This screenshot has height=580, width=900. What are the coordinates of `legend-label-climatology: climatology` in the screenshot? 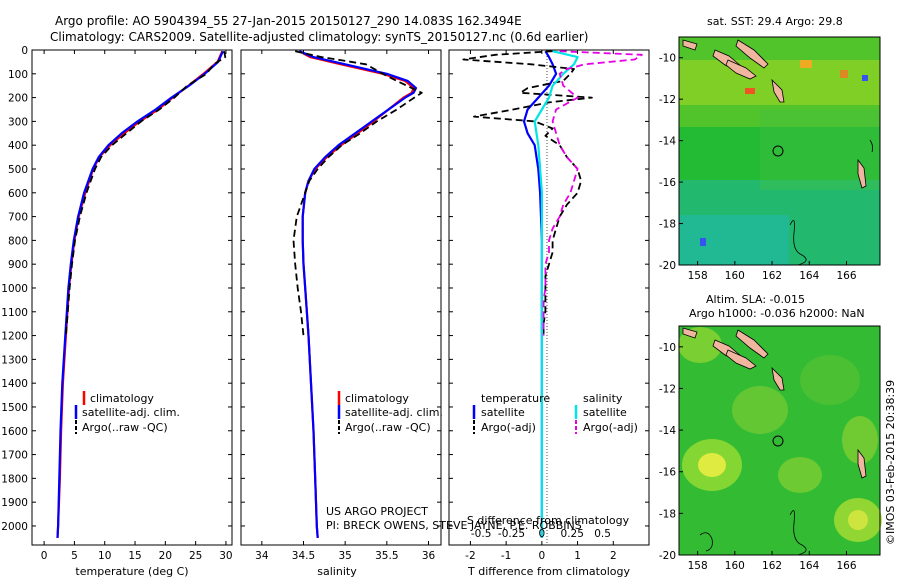 It's located at (122, 398).